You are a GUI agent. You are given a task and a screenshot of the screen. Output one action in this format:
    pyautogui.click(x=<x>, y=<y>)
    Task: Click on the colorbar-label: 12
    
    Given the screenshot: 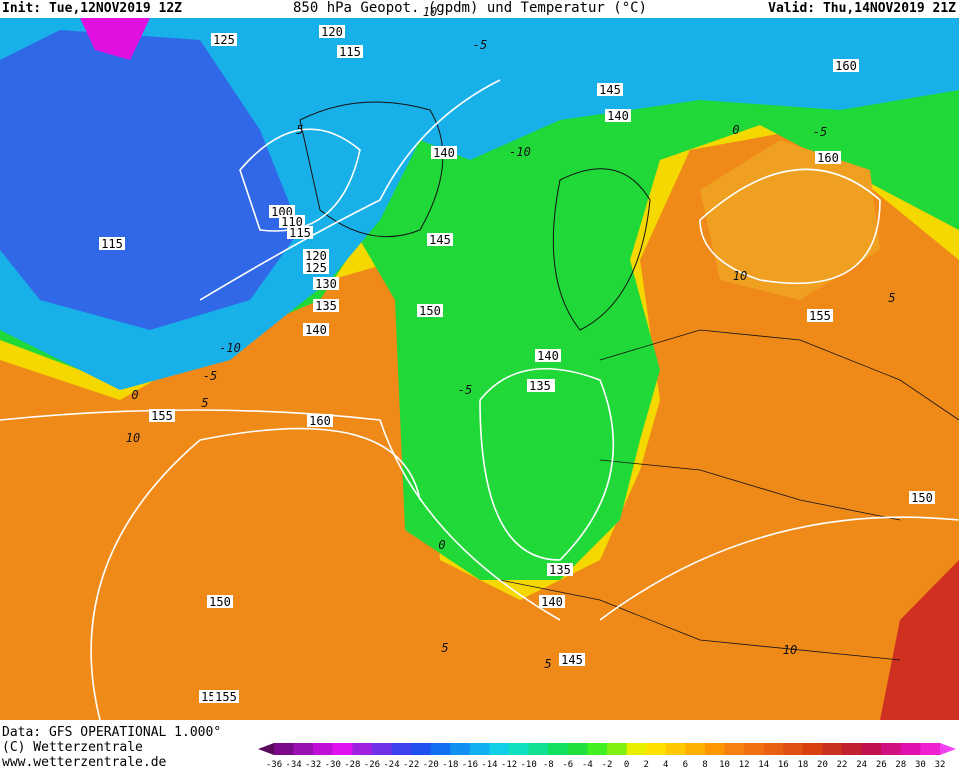 What is the action you would take?
    pyautogui.click(x=744, y=765)
    